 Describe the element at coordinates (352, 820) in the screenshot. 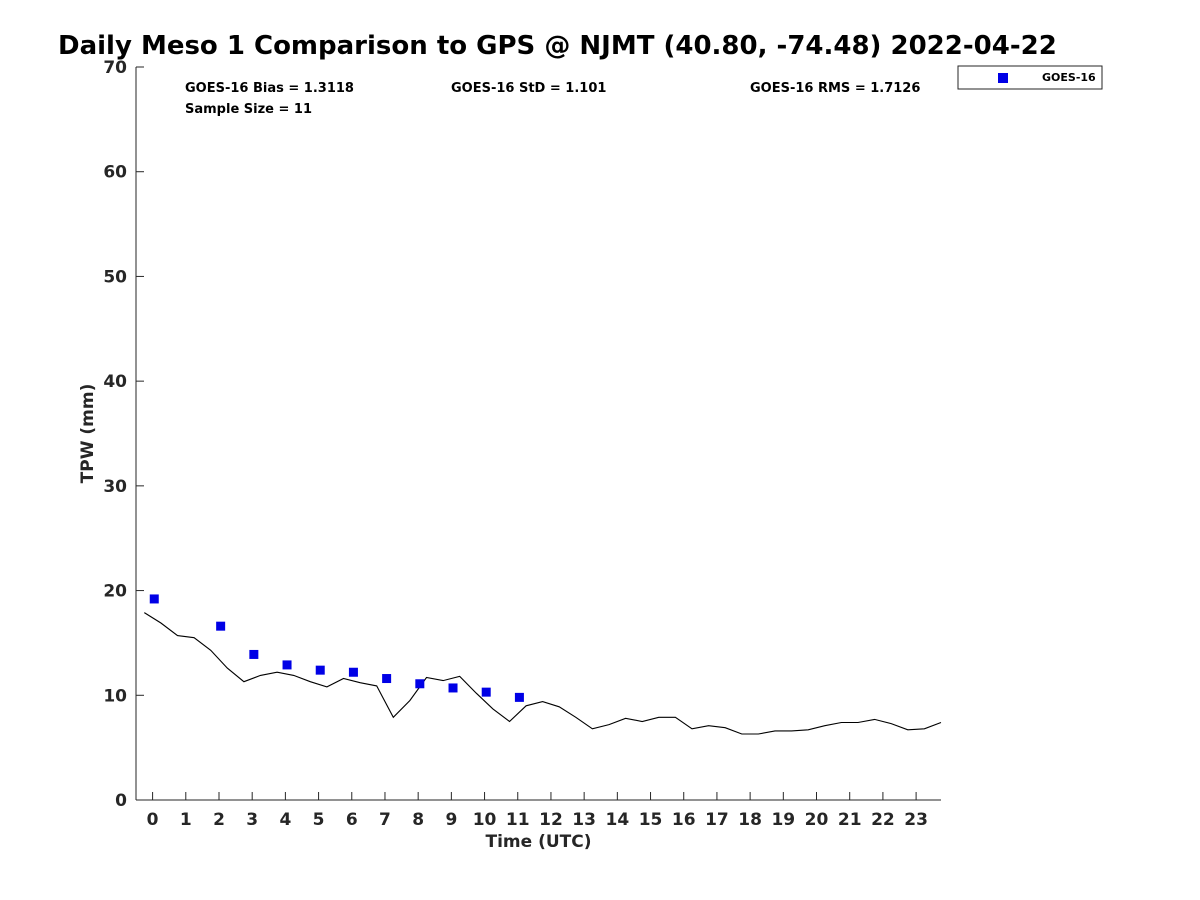

I see `x-tick-label: 6` at that location.